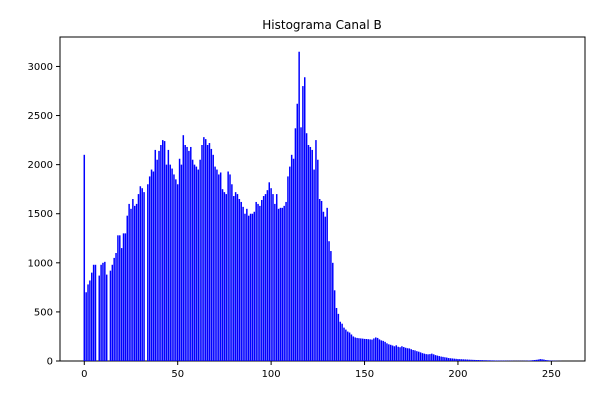 The width and height of the screenshot is (600, 400). Describe the element at coordinates (551, 374) in the screenshot. I see `x-tick-label: 250` at that location.